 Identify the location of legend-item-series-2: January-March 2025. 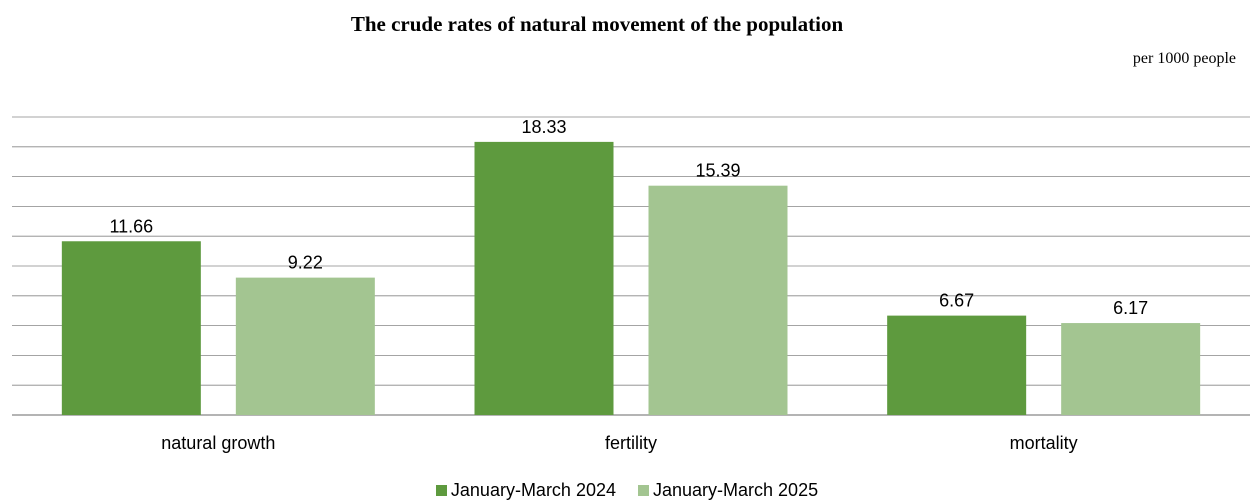
(728, 490).